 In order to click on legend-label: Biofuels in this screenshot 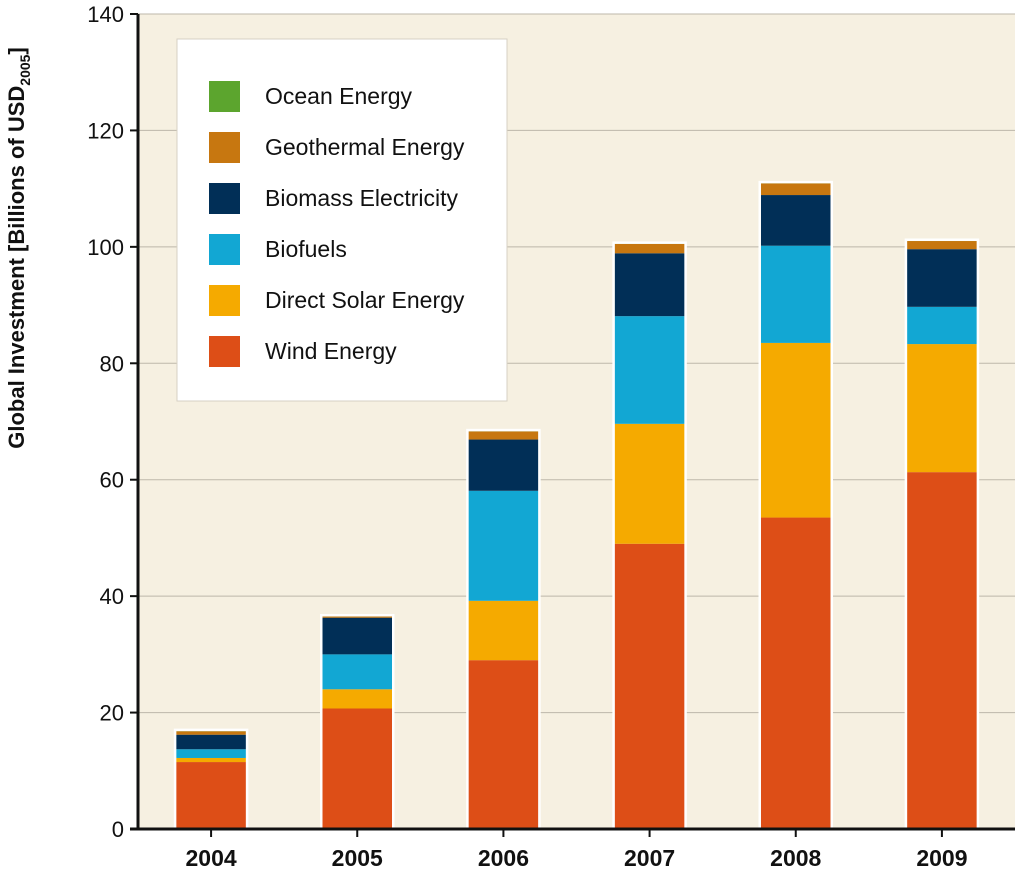, I will do `click(306, 249)`.